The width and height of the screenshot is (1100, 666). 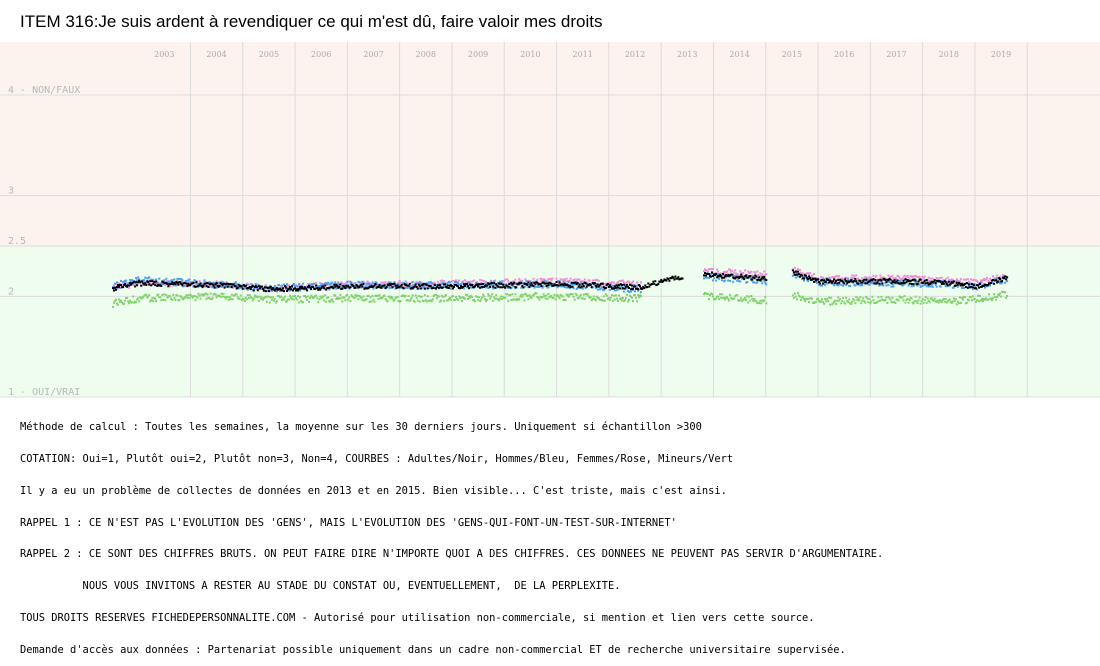 I want to click on y-tick-label: 1 - OUI/VRAI, so click(x=44, y=392).